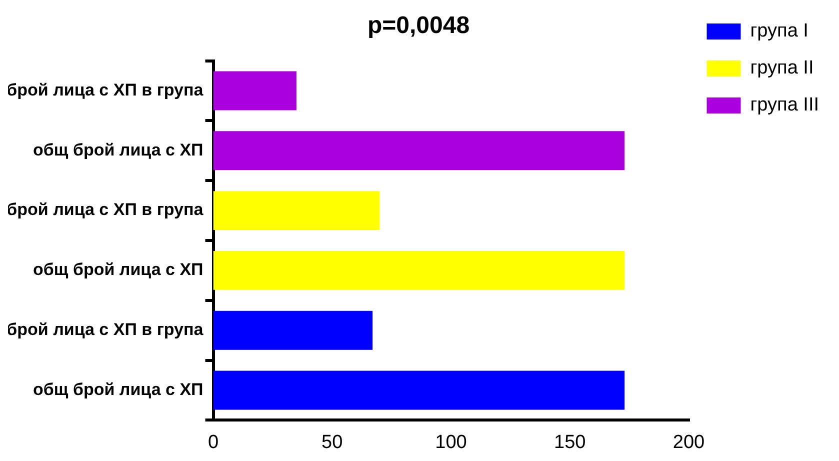 The width and height of the screenshot is (839, 461). Describe the element at coordinates (418, 26) in the screenshot. I see `chart-title: p=0,0048` at that location.